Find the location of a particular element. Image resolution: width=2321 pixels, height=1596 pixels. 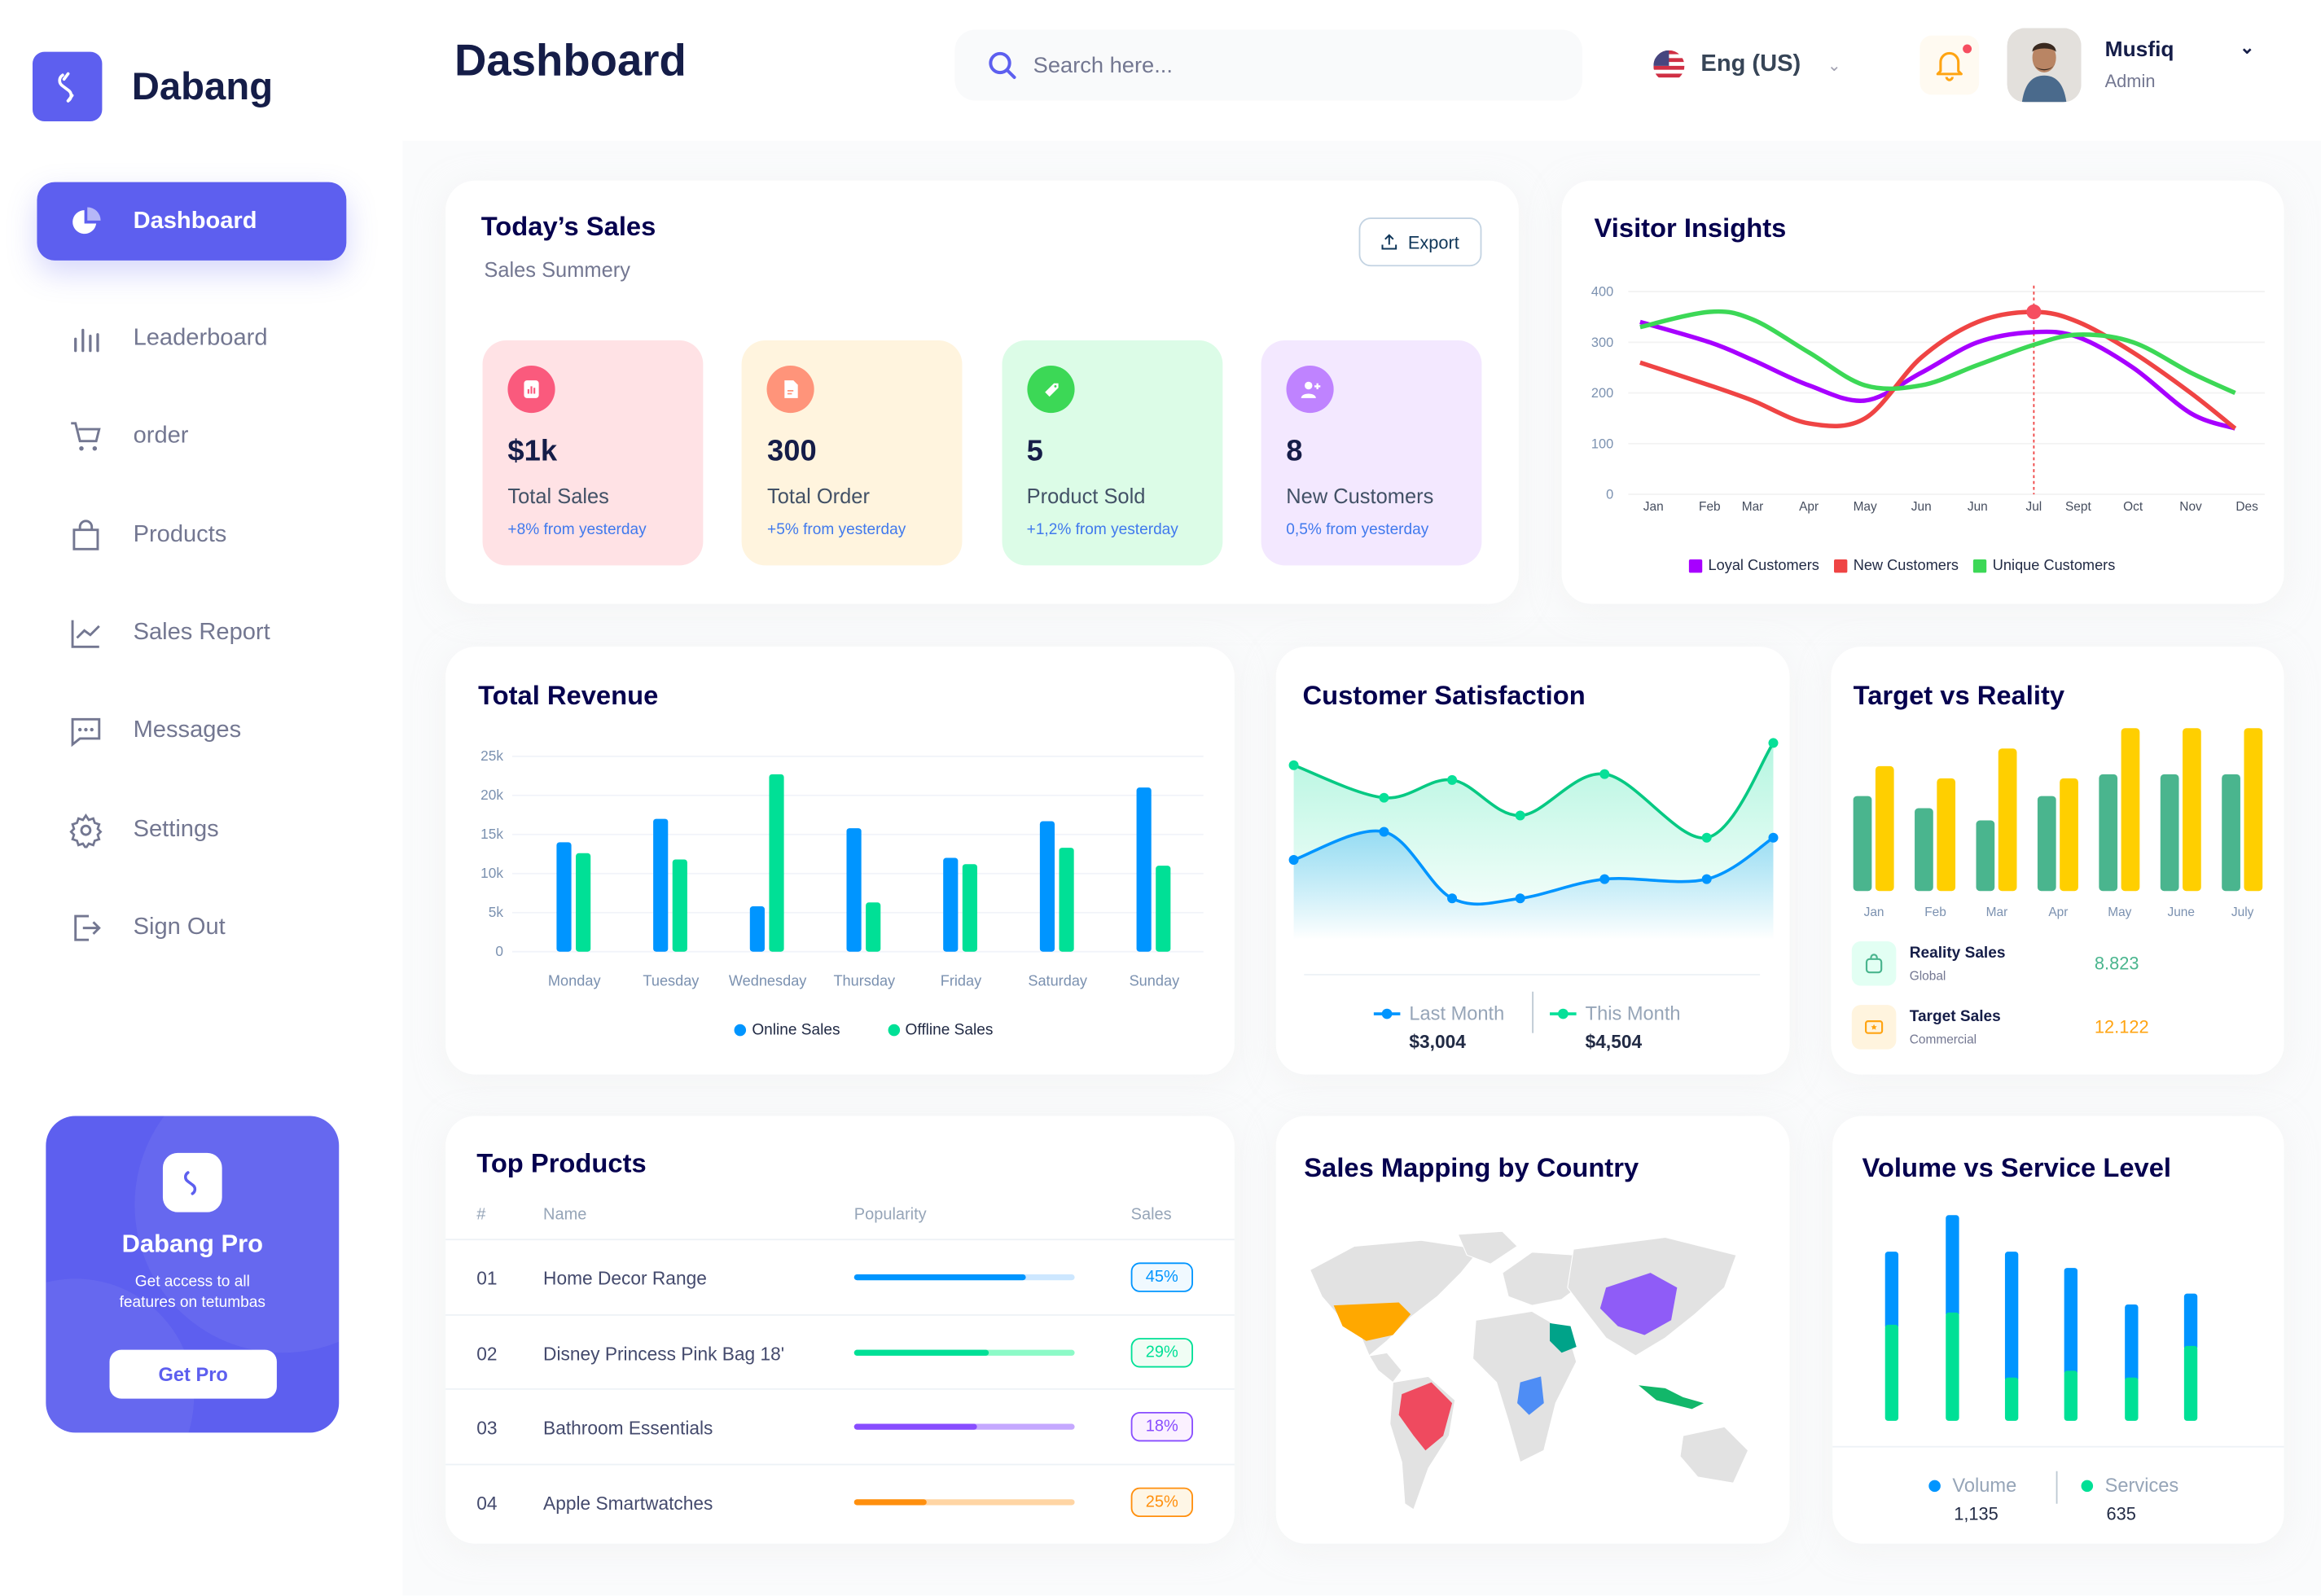

table-row: 03 Bathroom Essentials 18% is located at coordinates (840, 1426).